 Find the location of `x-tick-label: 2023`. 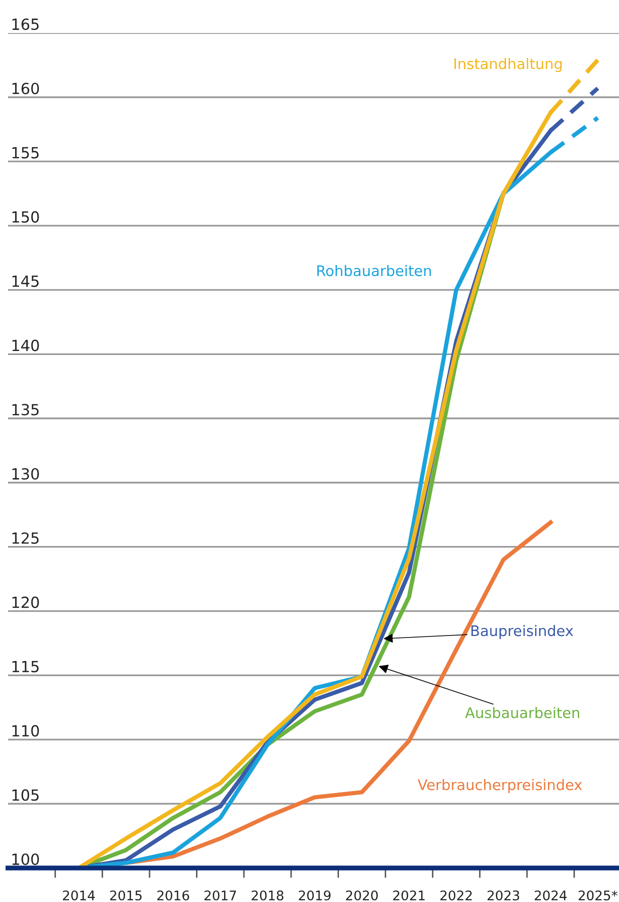

x-tick-label: 2023 is located at coordinates (504, 895).